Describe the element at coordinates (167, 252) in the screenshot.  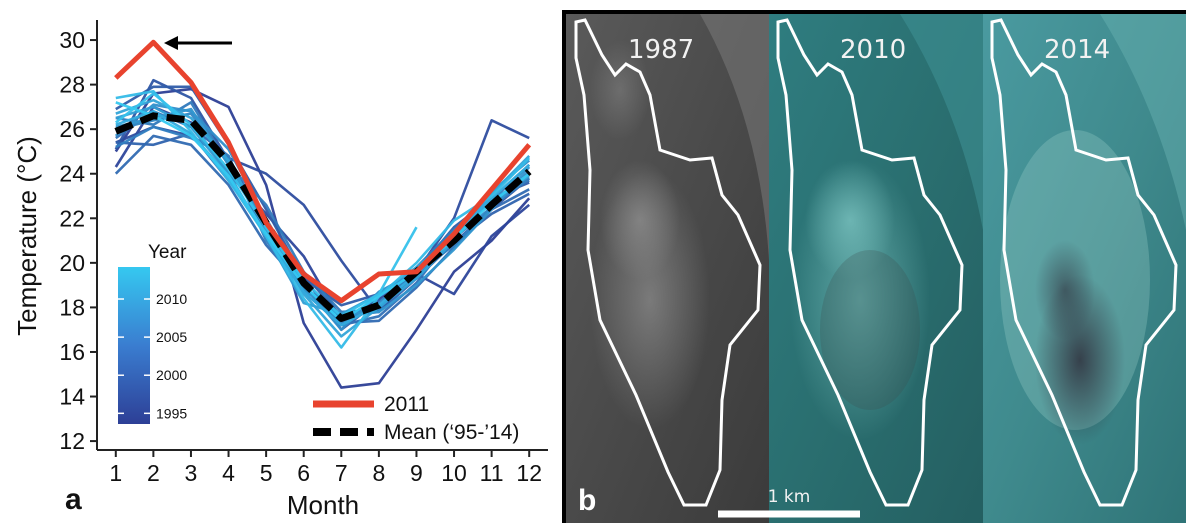
I see `color-scale-title: Year` at that location.